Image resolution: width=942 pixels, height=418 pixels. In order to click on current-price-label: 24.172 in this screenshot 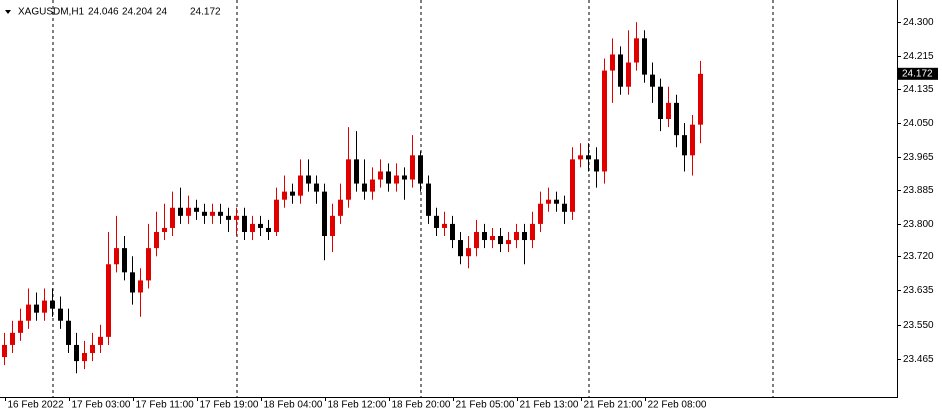, I will do `click(917, 73)`.